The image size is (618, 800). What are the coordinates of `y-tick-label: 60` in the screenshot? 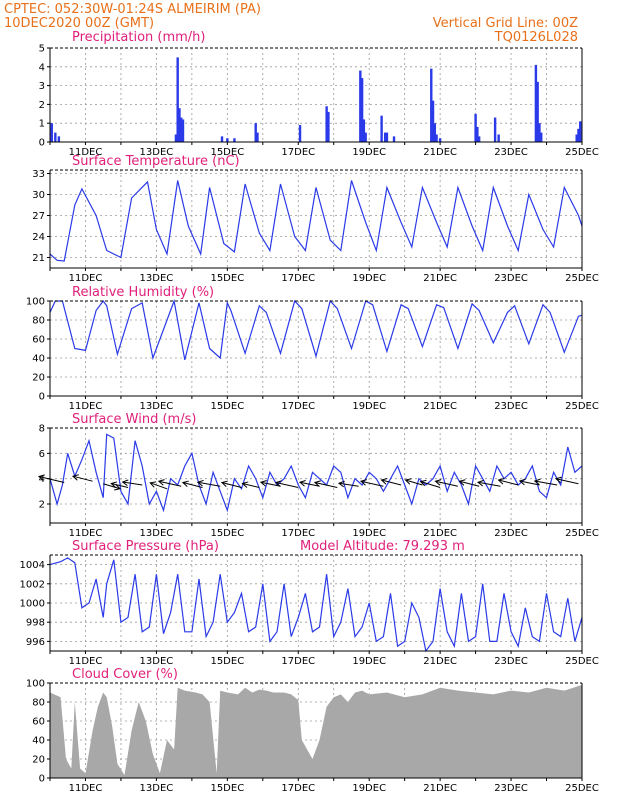 It's located at (38, 340).